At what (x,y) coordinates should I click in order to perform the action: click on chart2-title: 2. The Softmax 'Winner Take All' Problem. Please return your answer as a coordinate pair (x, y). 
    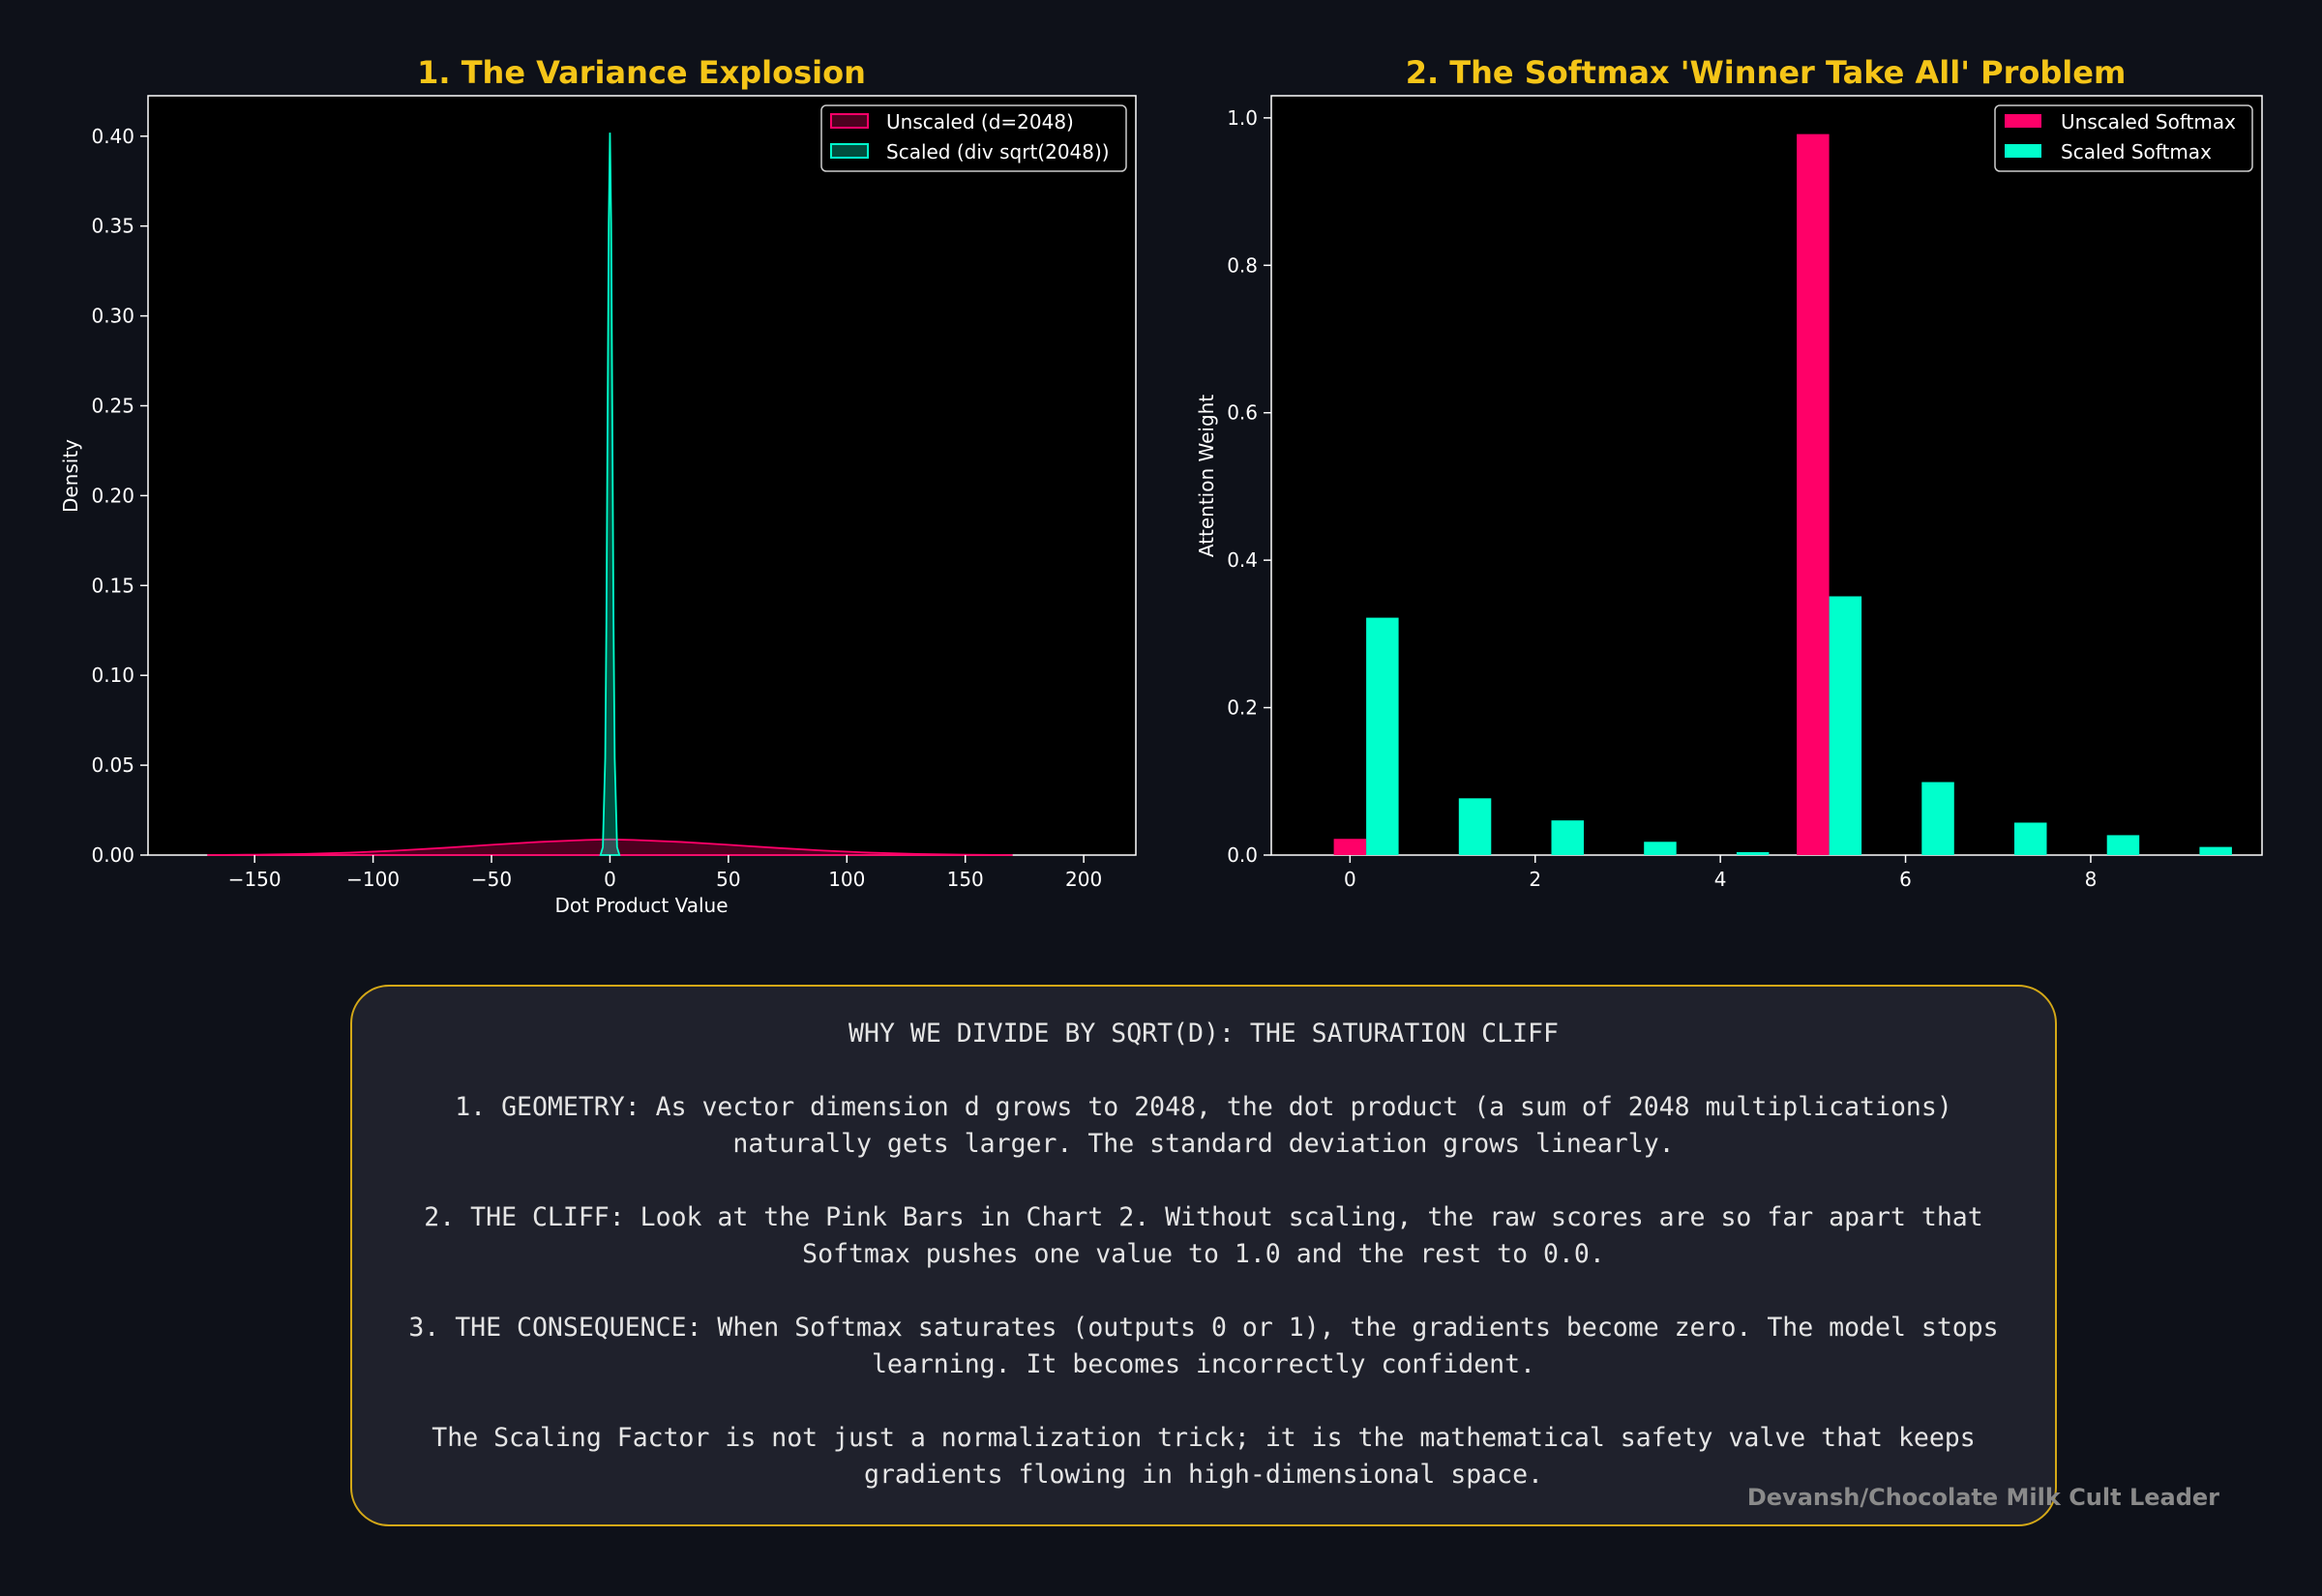
    Looking at the image, I should click on (1766, 72).